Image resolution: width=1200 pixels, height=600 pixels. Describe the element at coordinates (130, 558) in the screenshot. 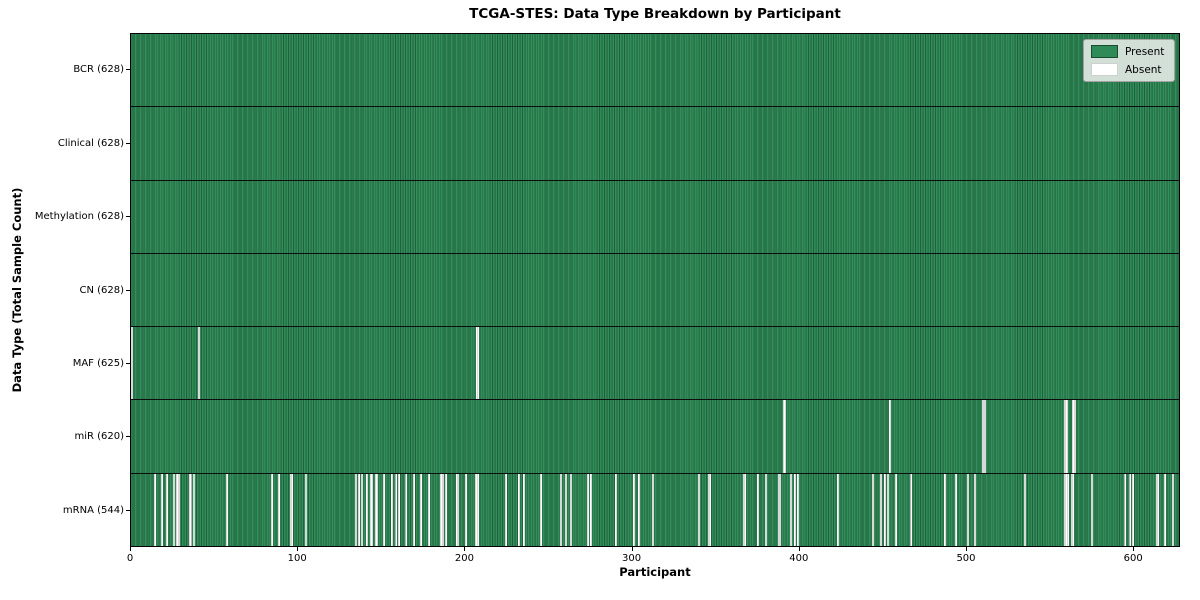

I see `x-tick-label: 0` at that location.